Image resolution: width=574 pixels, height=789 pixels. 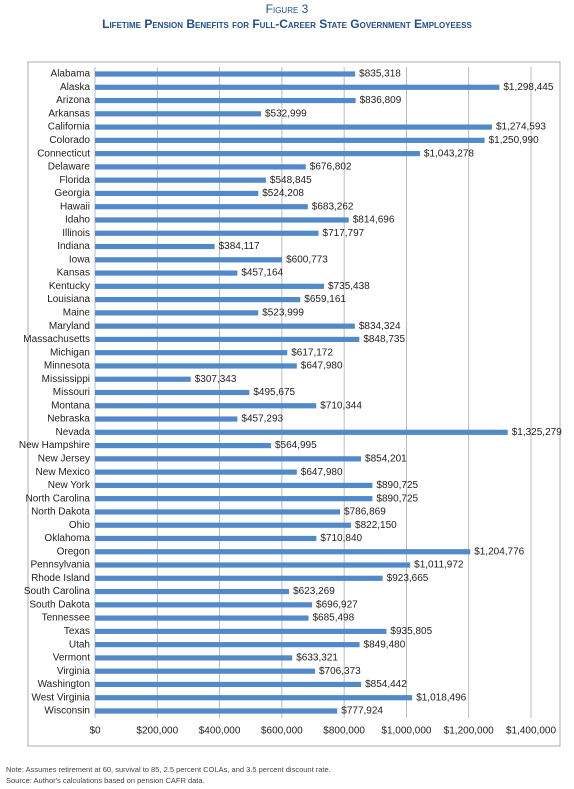 What do you see at coordinates (384, 339) in the screenshot?
I see `value-label: $848,735` at bounding box center [384, 339].